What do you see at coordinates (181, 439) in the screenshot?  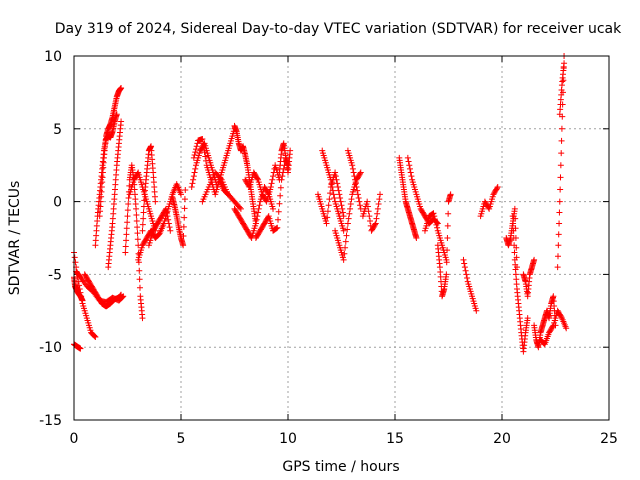 I see `x-tick-label: 5` at bounding box center [181, 439].